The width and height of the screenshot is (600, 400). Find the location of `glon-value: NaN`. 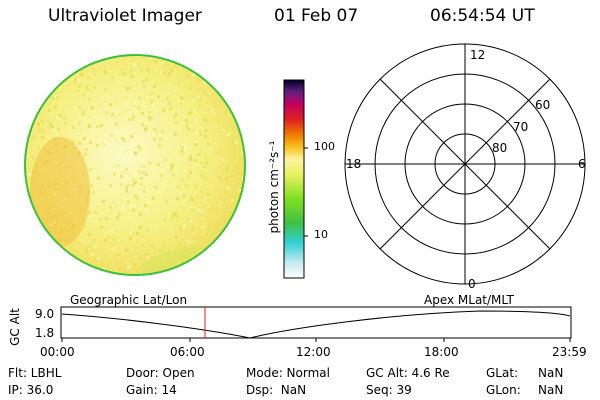

glon-value: NaN is located at coordinates (551, 390).